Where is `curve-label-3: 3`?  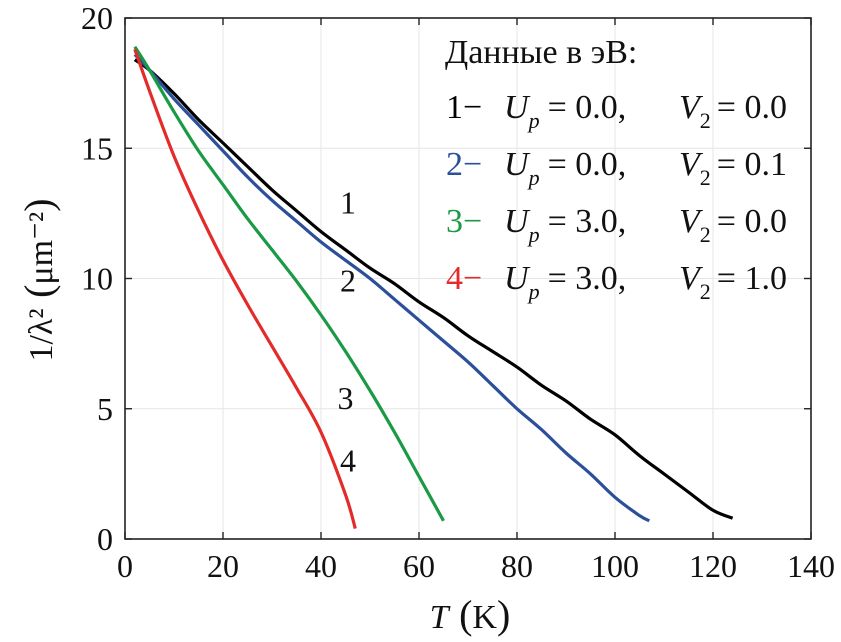
curve-label-3: 3 is located at coordinates (346, 398).